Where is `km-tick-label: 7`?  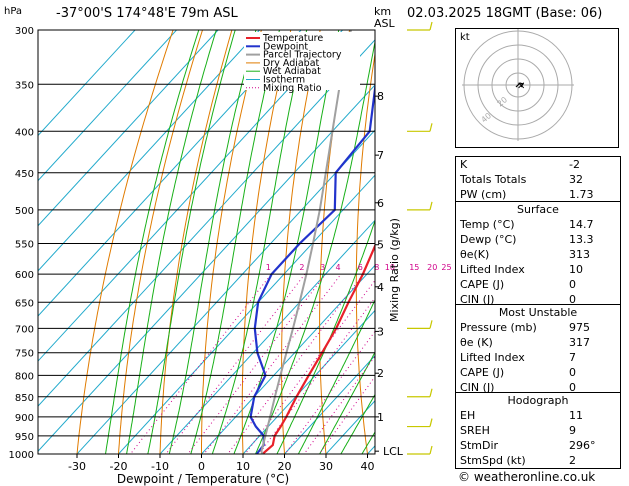
km-tick-label: 7 is located at coordinates (380, 155).